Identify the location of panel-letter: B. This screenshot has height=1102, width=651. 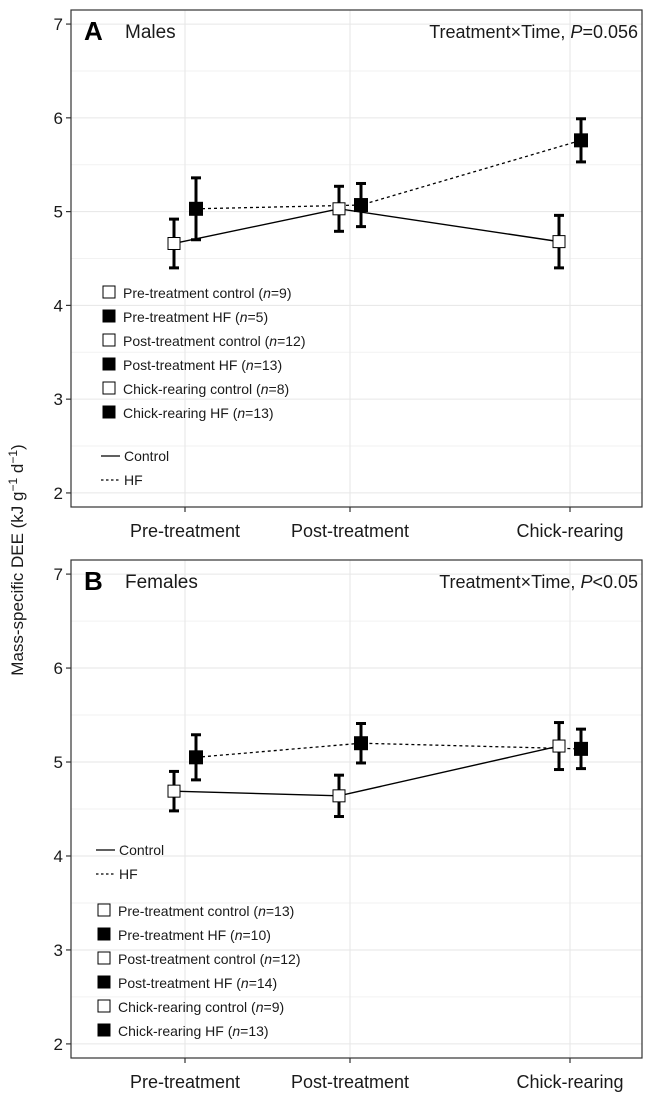
(93, 581).